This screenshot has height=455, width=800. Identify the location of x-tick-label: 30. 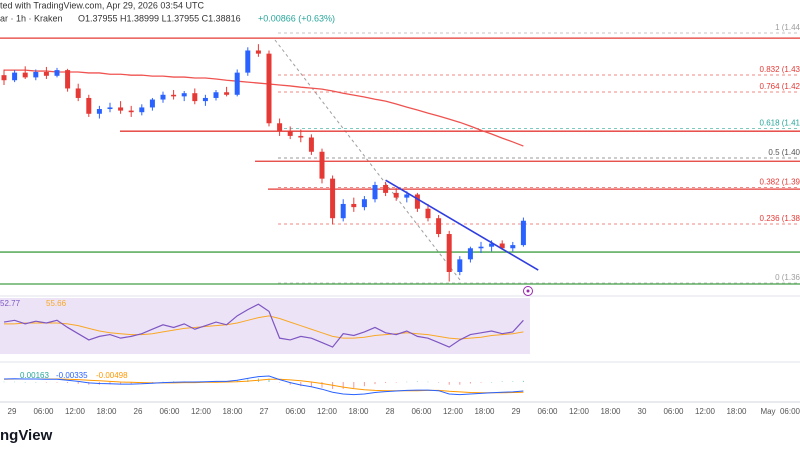
(642, 411).